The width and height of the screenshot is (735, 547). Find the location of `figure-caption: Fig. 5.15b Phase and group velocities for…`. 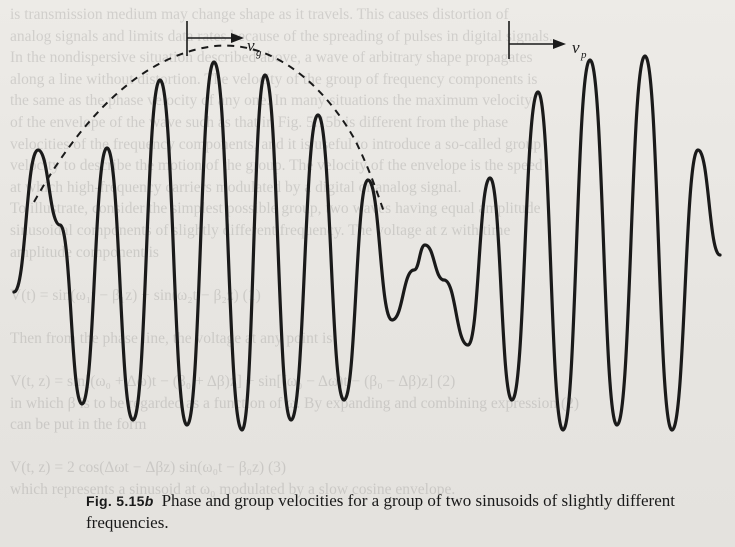

figure-caption: Fig. 5.15b Phase and group velocities for… is located at coordinates (404, 512).